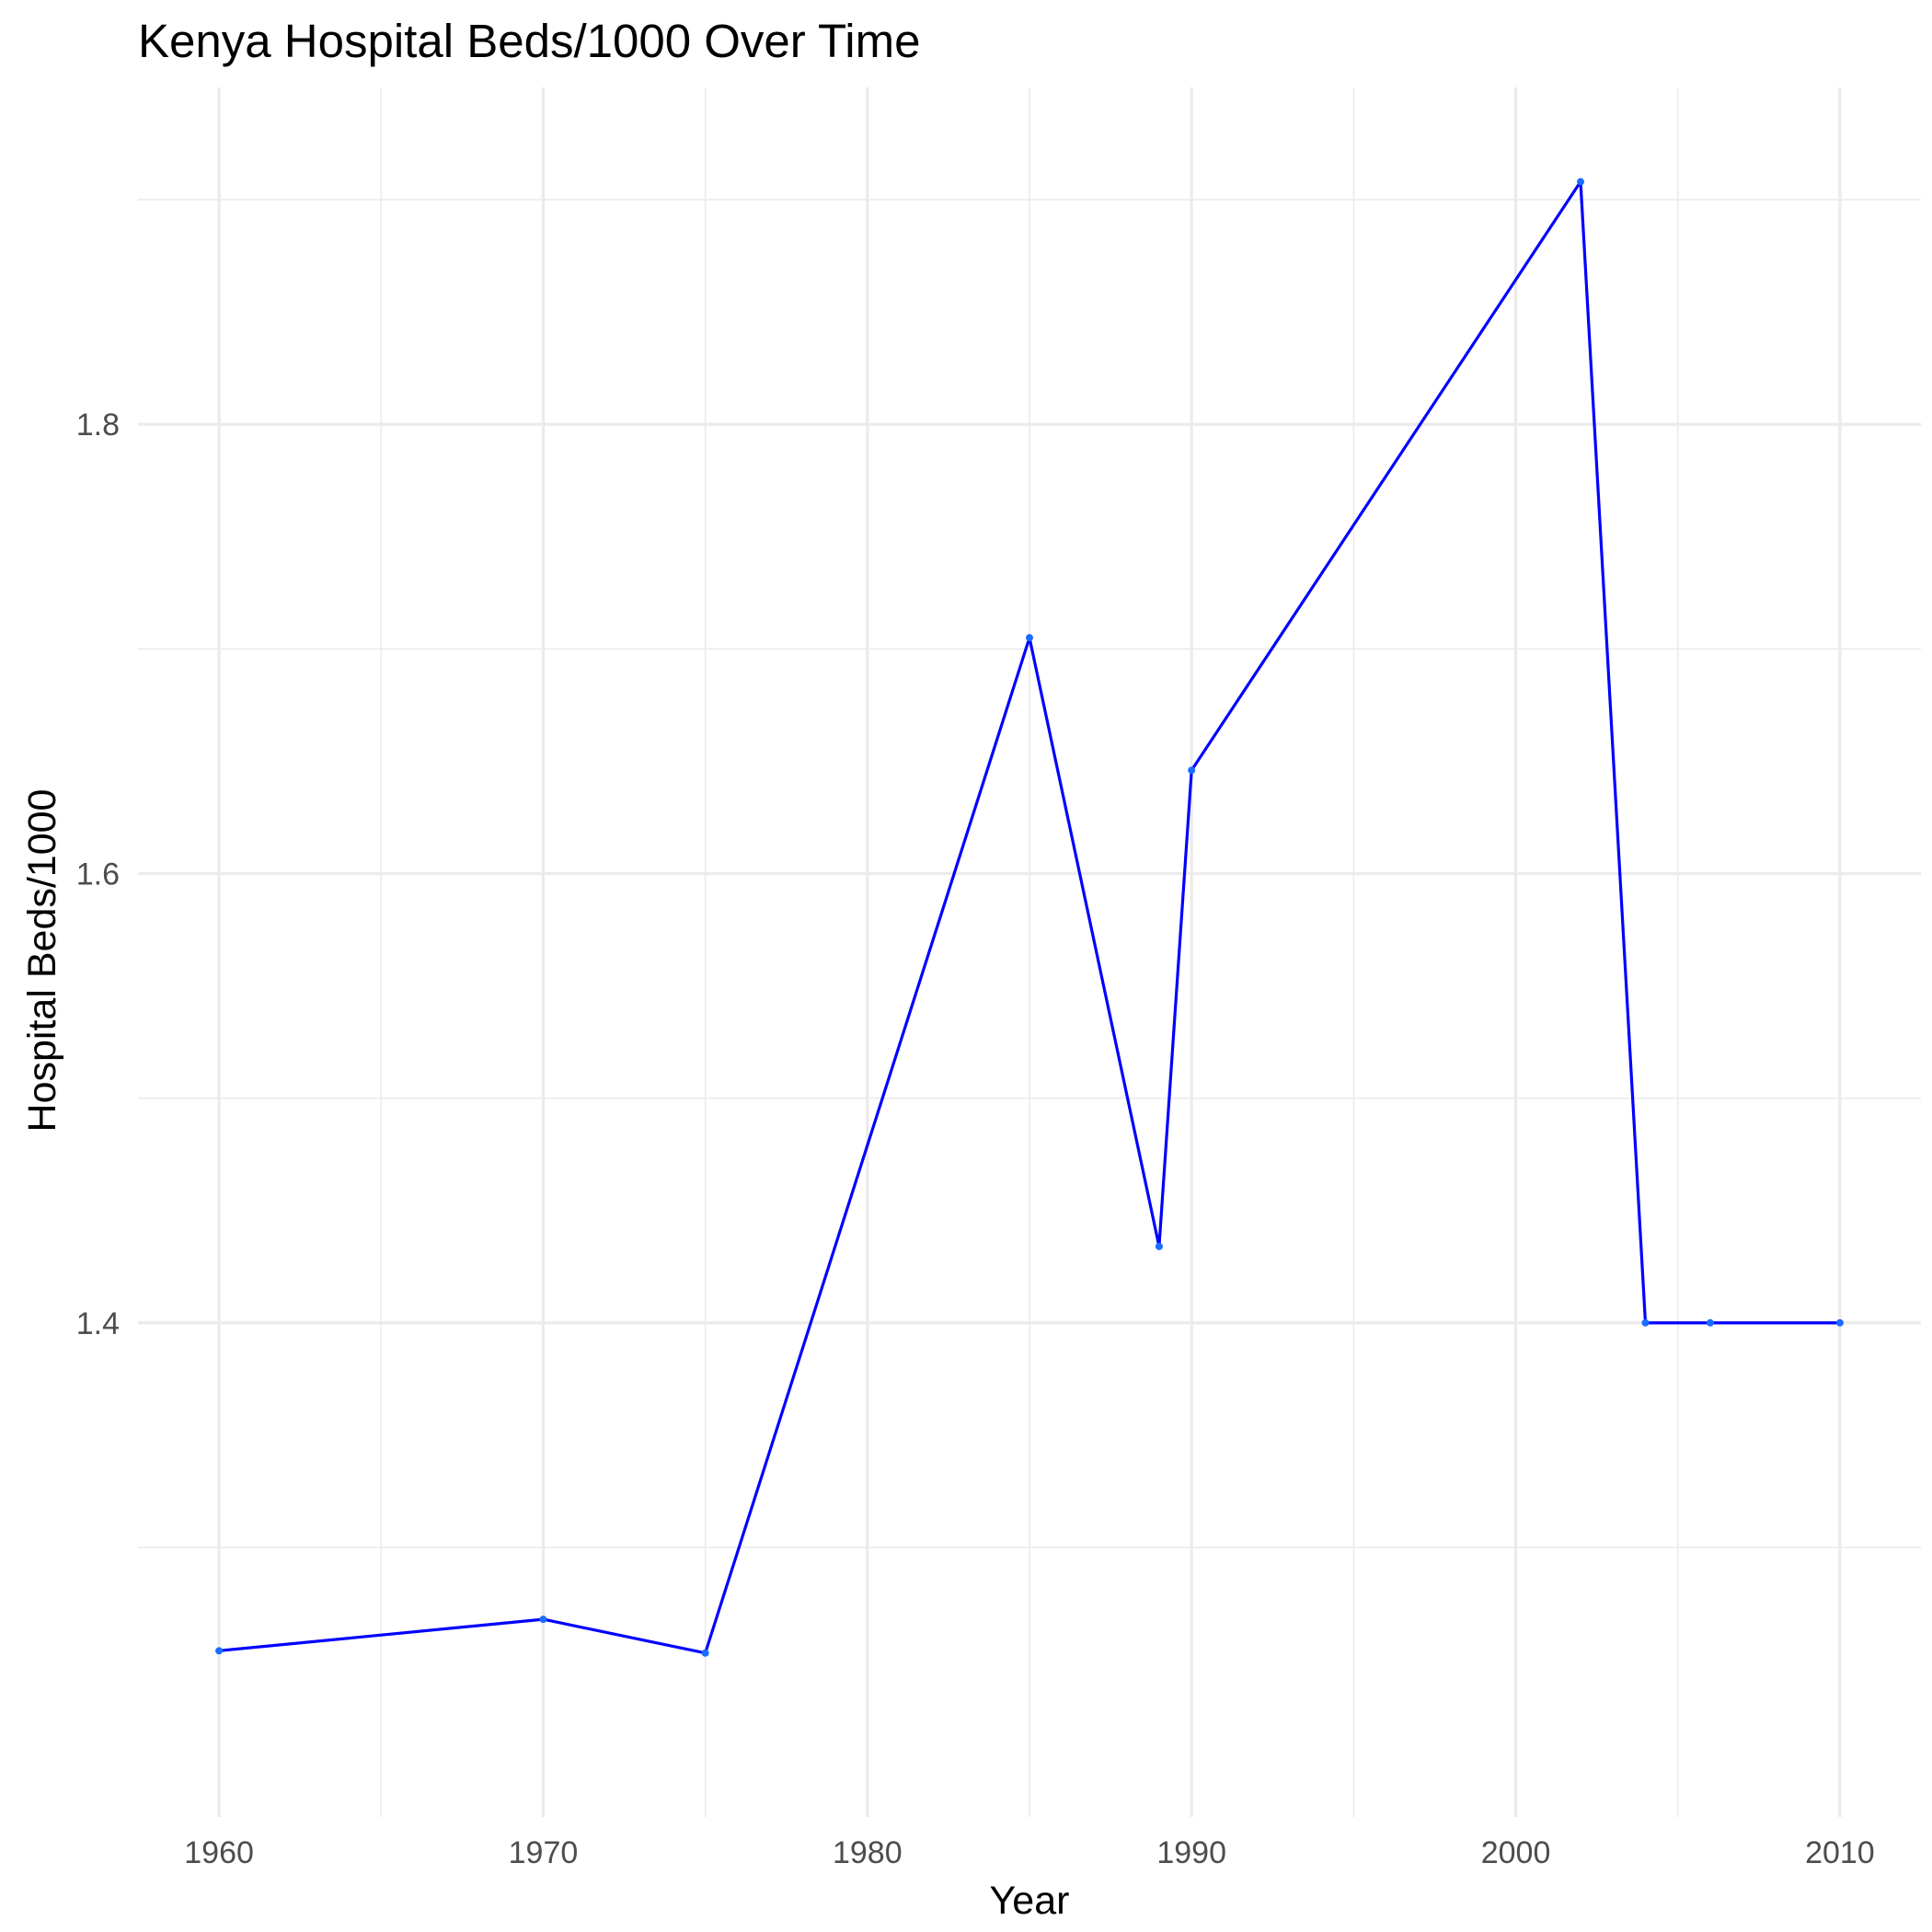 The image size is (1932, 1932). Describe the element at coordinates (42, 961) in the screenshot. I see `y-axis-title: Hospital Beds/1000` at that location.